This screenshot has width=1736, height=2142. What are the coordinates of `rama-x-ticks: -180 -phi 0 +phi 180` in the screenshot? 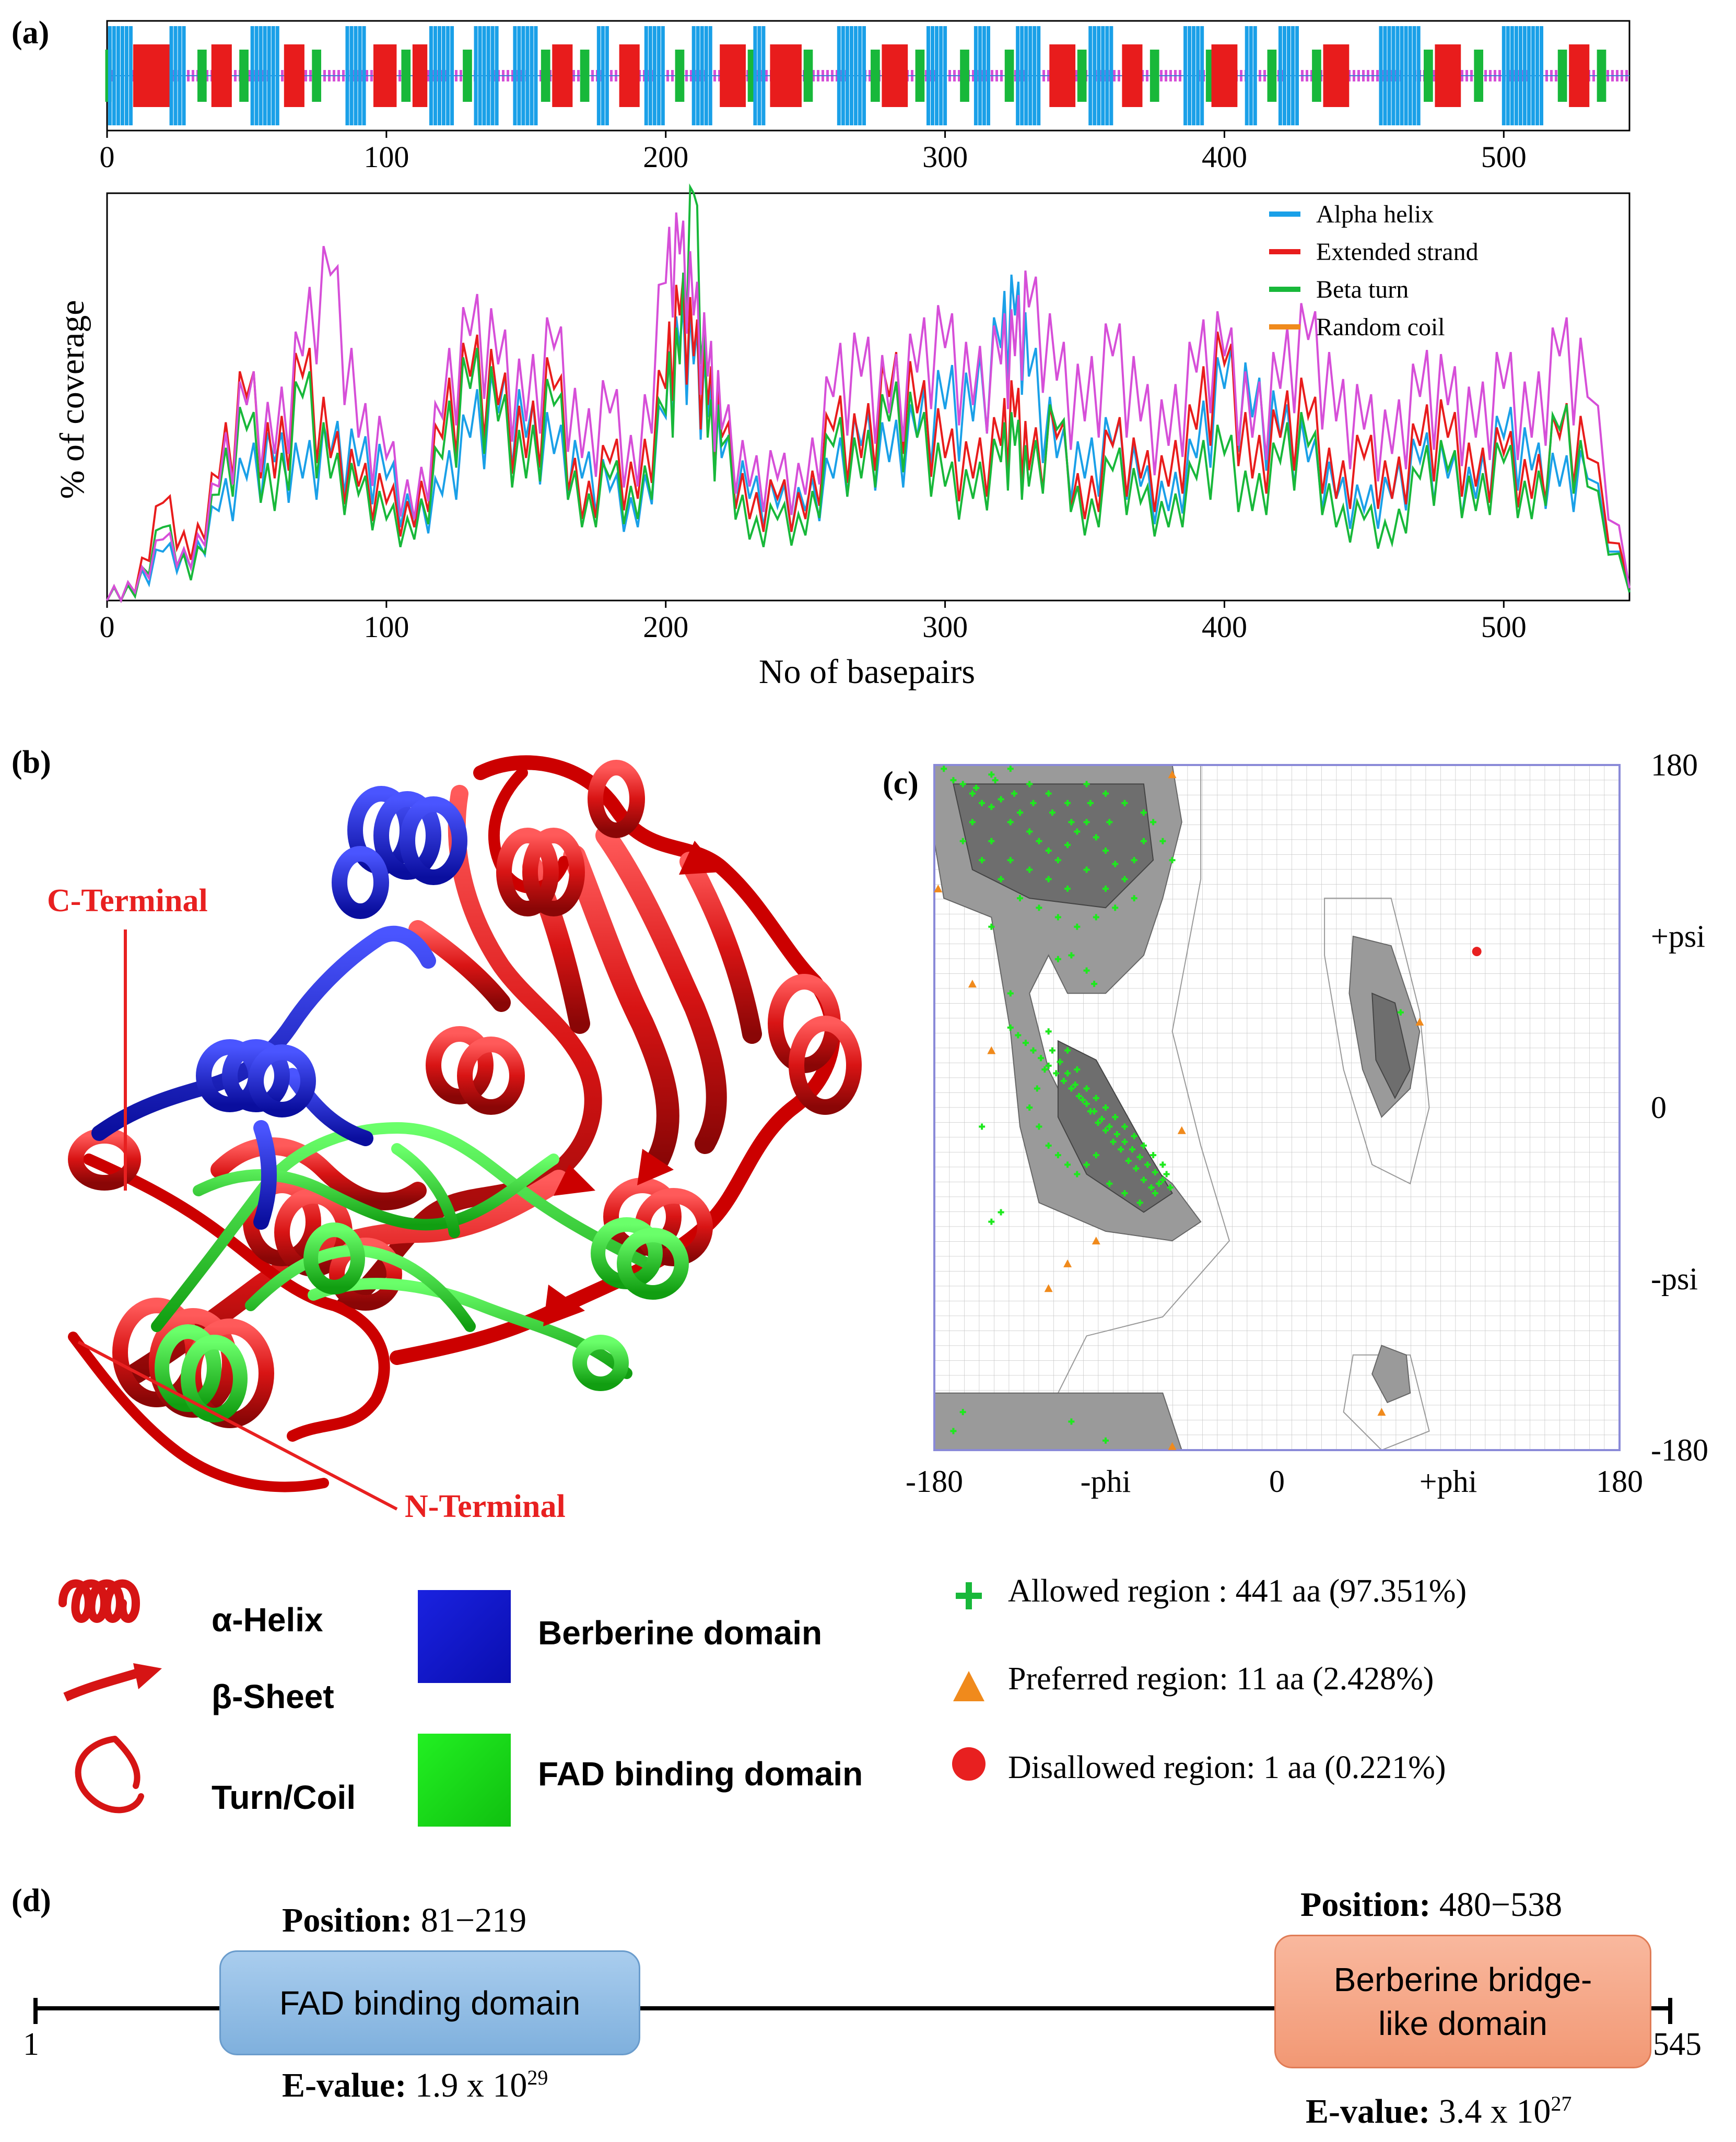 It's located at (1274, 1481).